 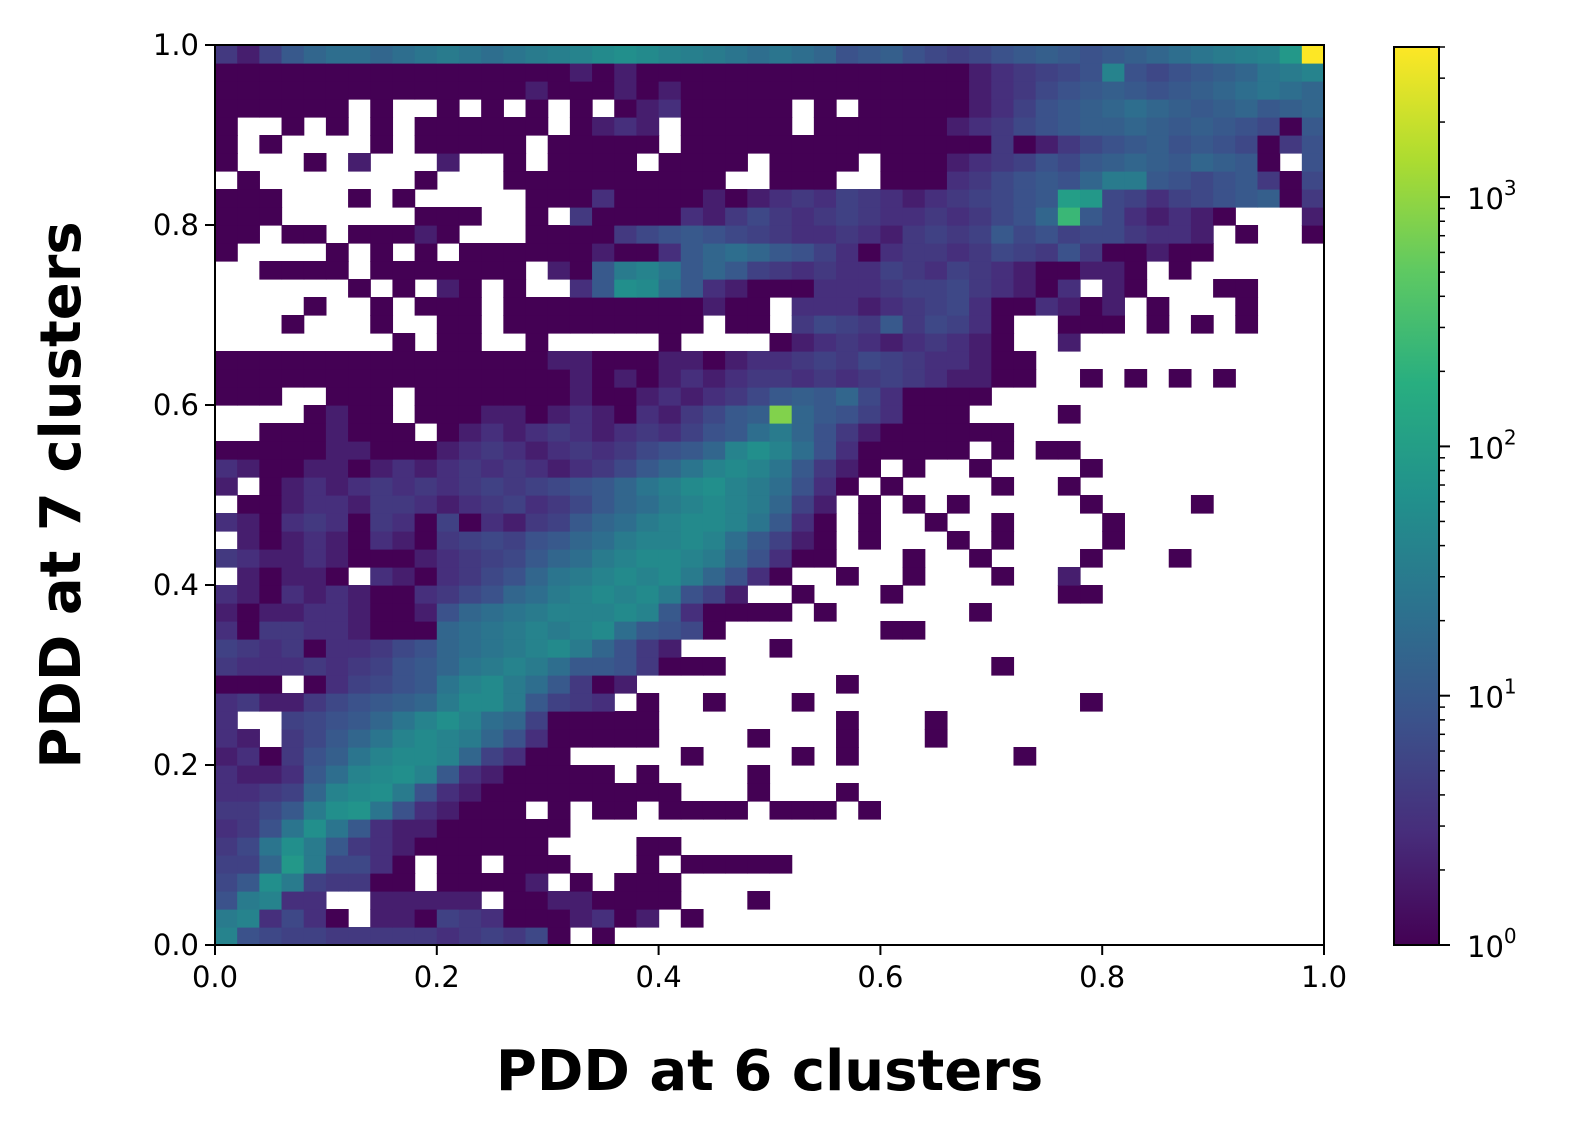 I want to click on colorbar-tick-label: 10³, so click(x=1492, y=196).